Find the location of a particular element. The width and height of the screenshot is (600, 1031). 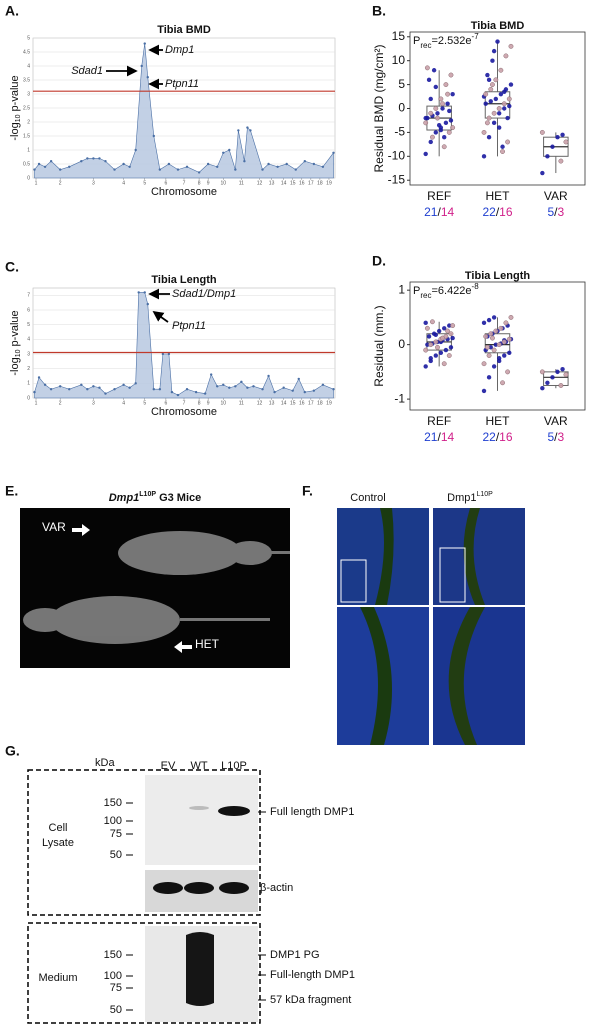

y-tick-label: 2 is located at coordinates (28, 122).